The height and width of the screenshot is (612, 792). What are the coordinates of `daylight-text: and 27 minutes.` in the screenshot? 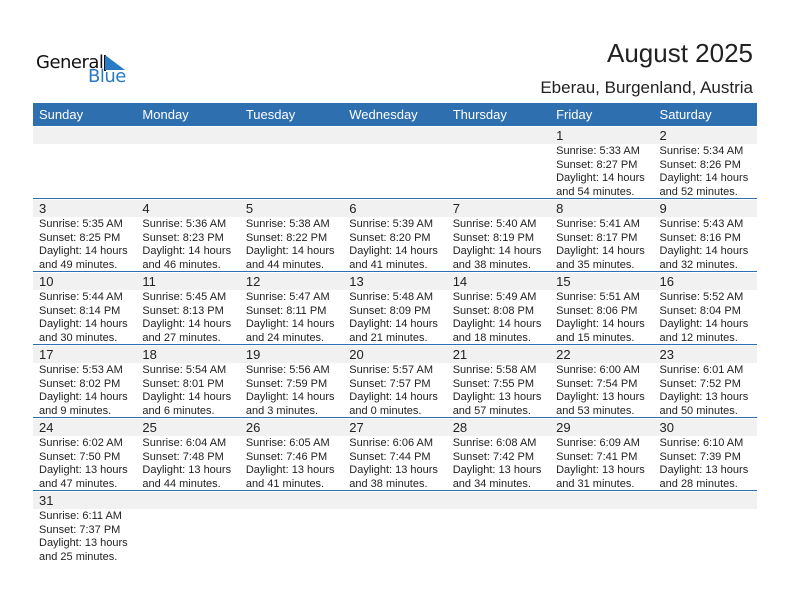 It's located at (181, 337).